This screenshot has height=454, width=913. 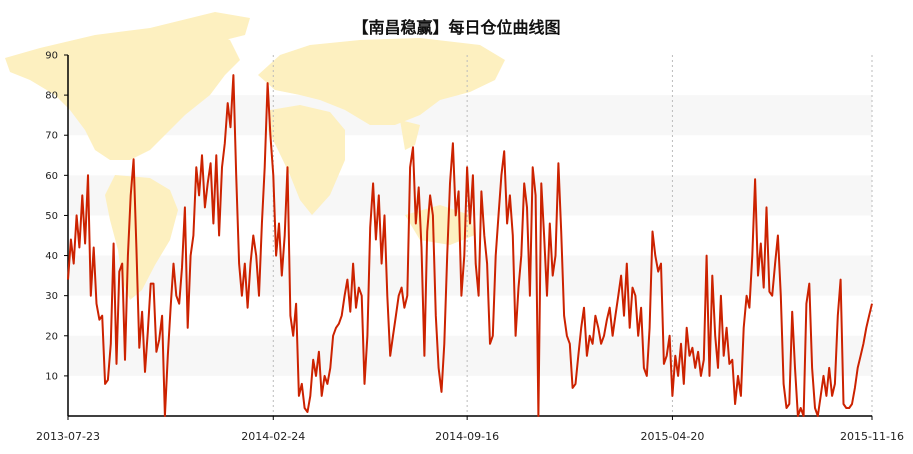 I want to click on y-tick-label: 20, so click(x=51, y=336).